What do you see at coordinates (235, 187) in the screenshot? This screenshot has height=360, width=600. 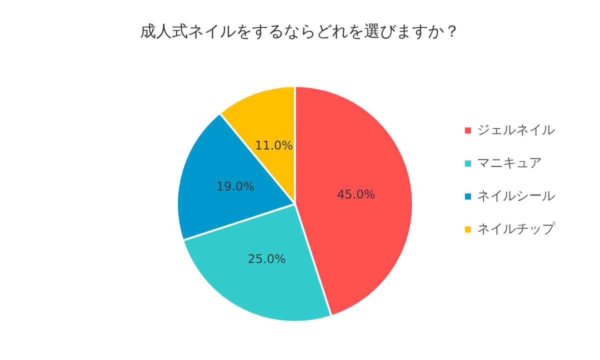 I see `data-label: 19.0%` at bounding box center [235, 187].